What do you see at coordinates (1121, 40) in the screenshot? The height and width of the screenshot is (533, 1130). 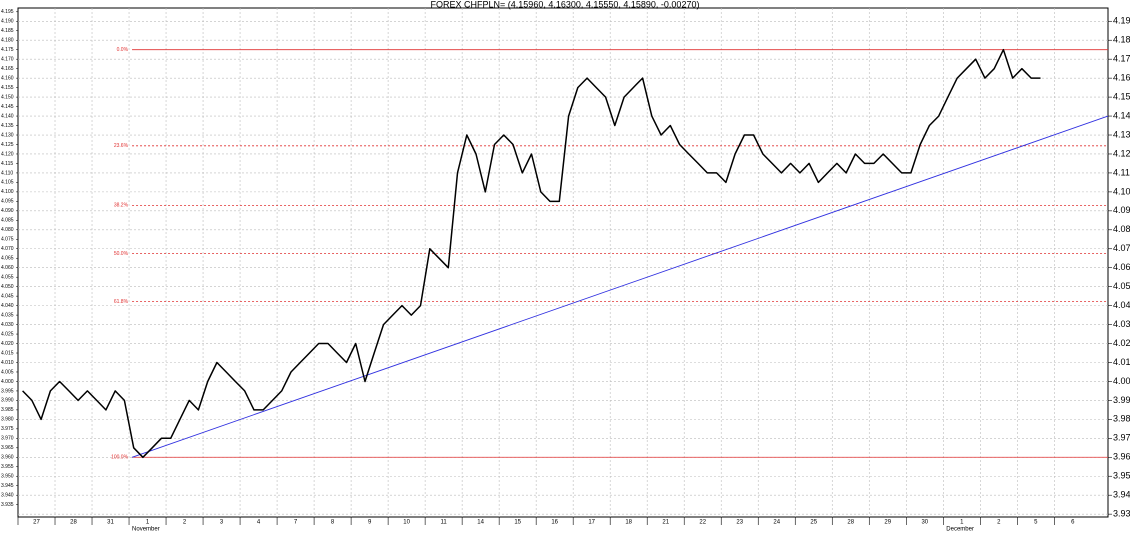 I see `y-tick-label: 4.18` at bounding box center [1121, 40].